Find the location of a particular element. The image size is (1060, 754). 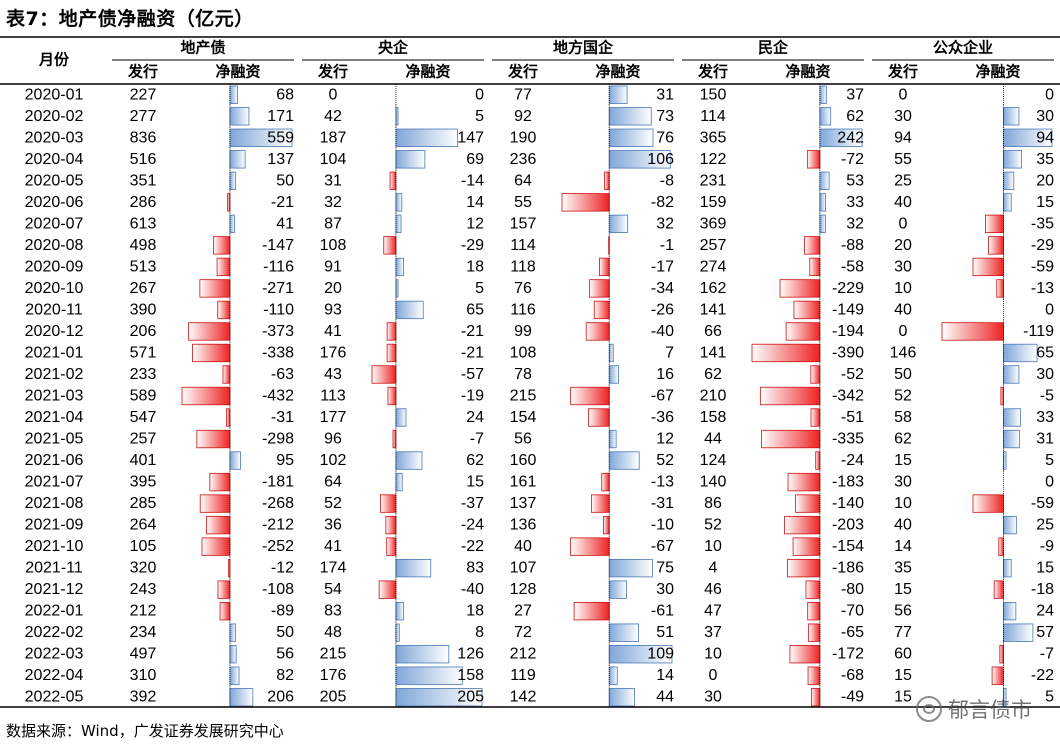

issue-cell: 108 is located at coordinates (333, 245).